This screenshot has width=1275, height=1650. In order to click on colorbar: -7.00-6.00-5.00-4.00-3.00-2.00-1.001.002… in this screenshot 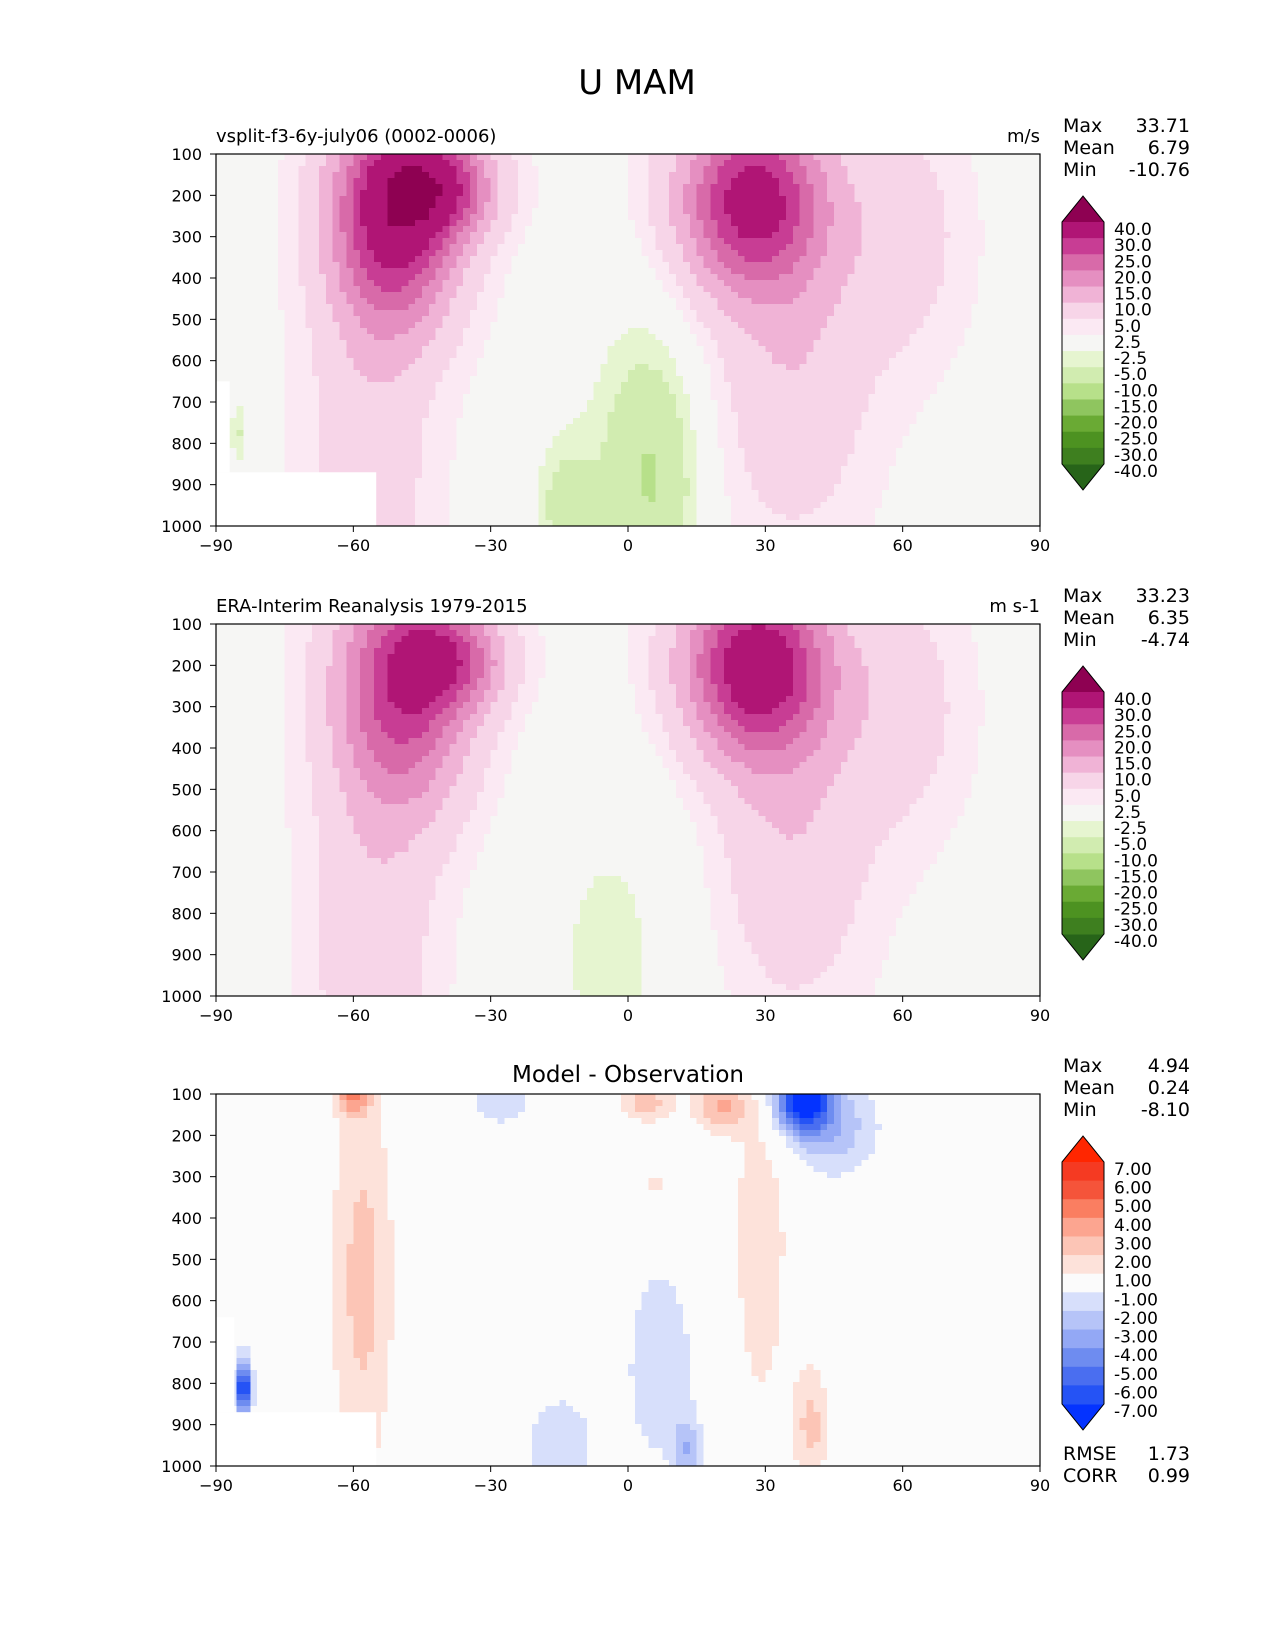, I will do `click(1109, 1283)`.